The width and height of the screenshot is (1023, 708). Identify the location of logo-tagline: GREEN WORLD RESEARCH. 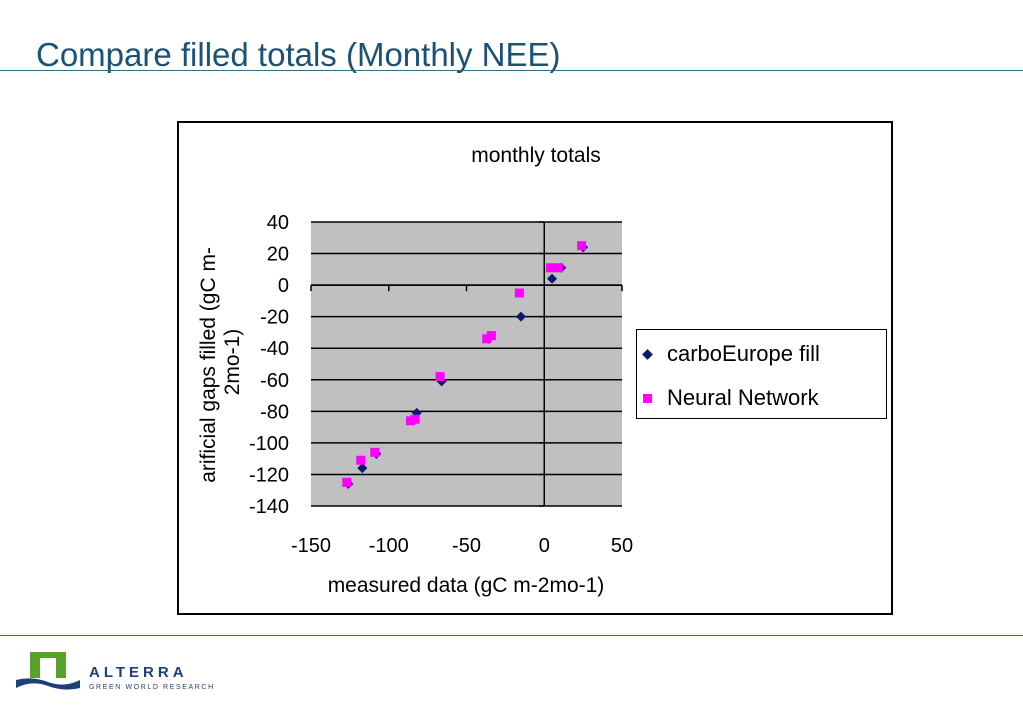
(152, 687).